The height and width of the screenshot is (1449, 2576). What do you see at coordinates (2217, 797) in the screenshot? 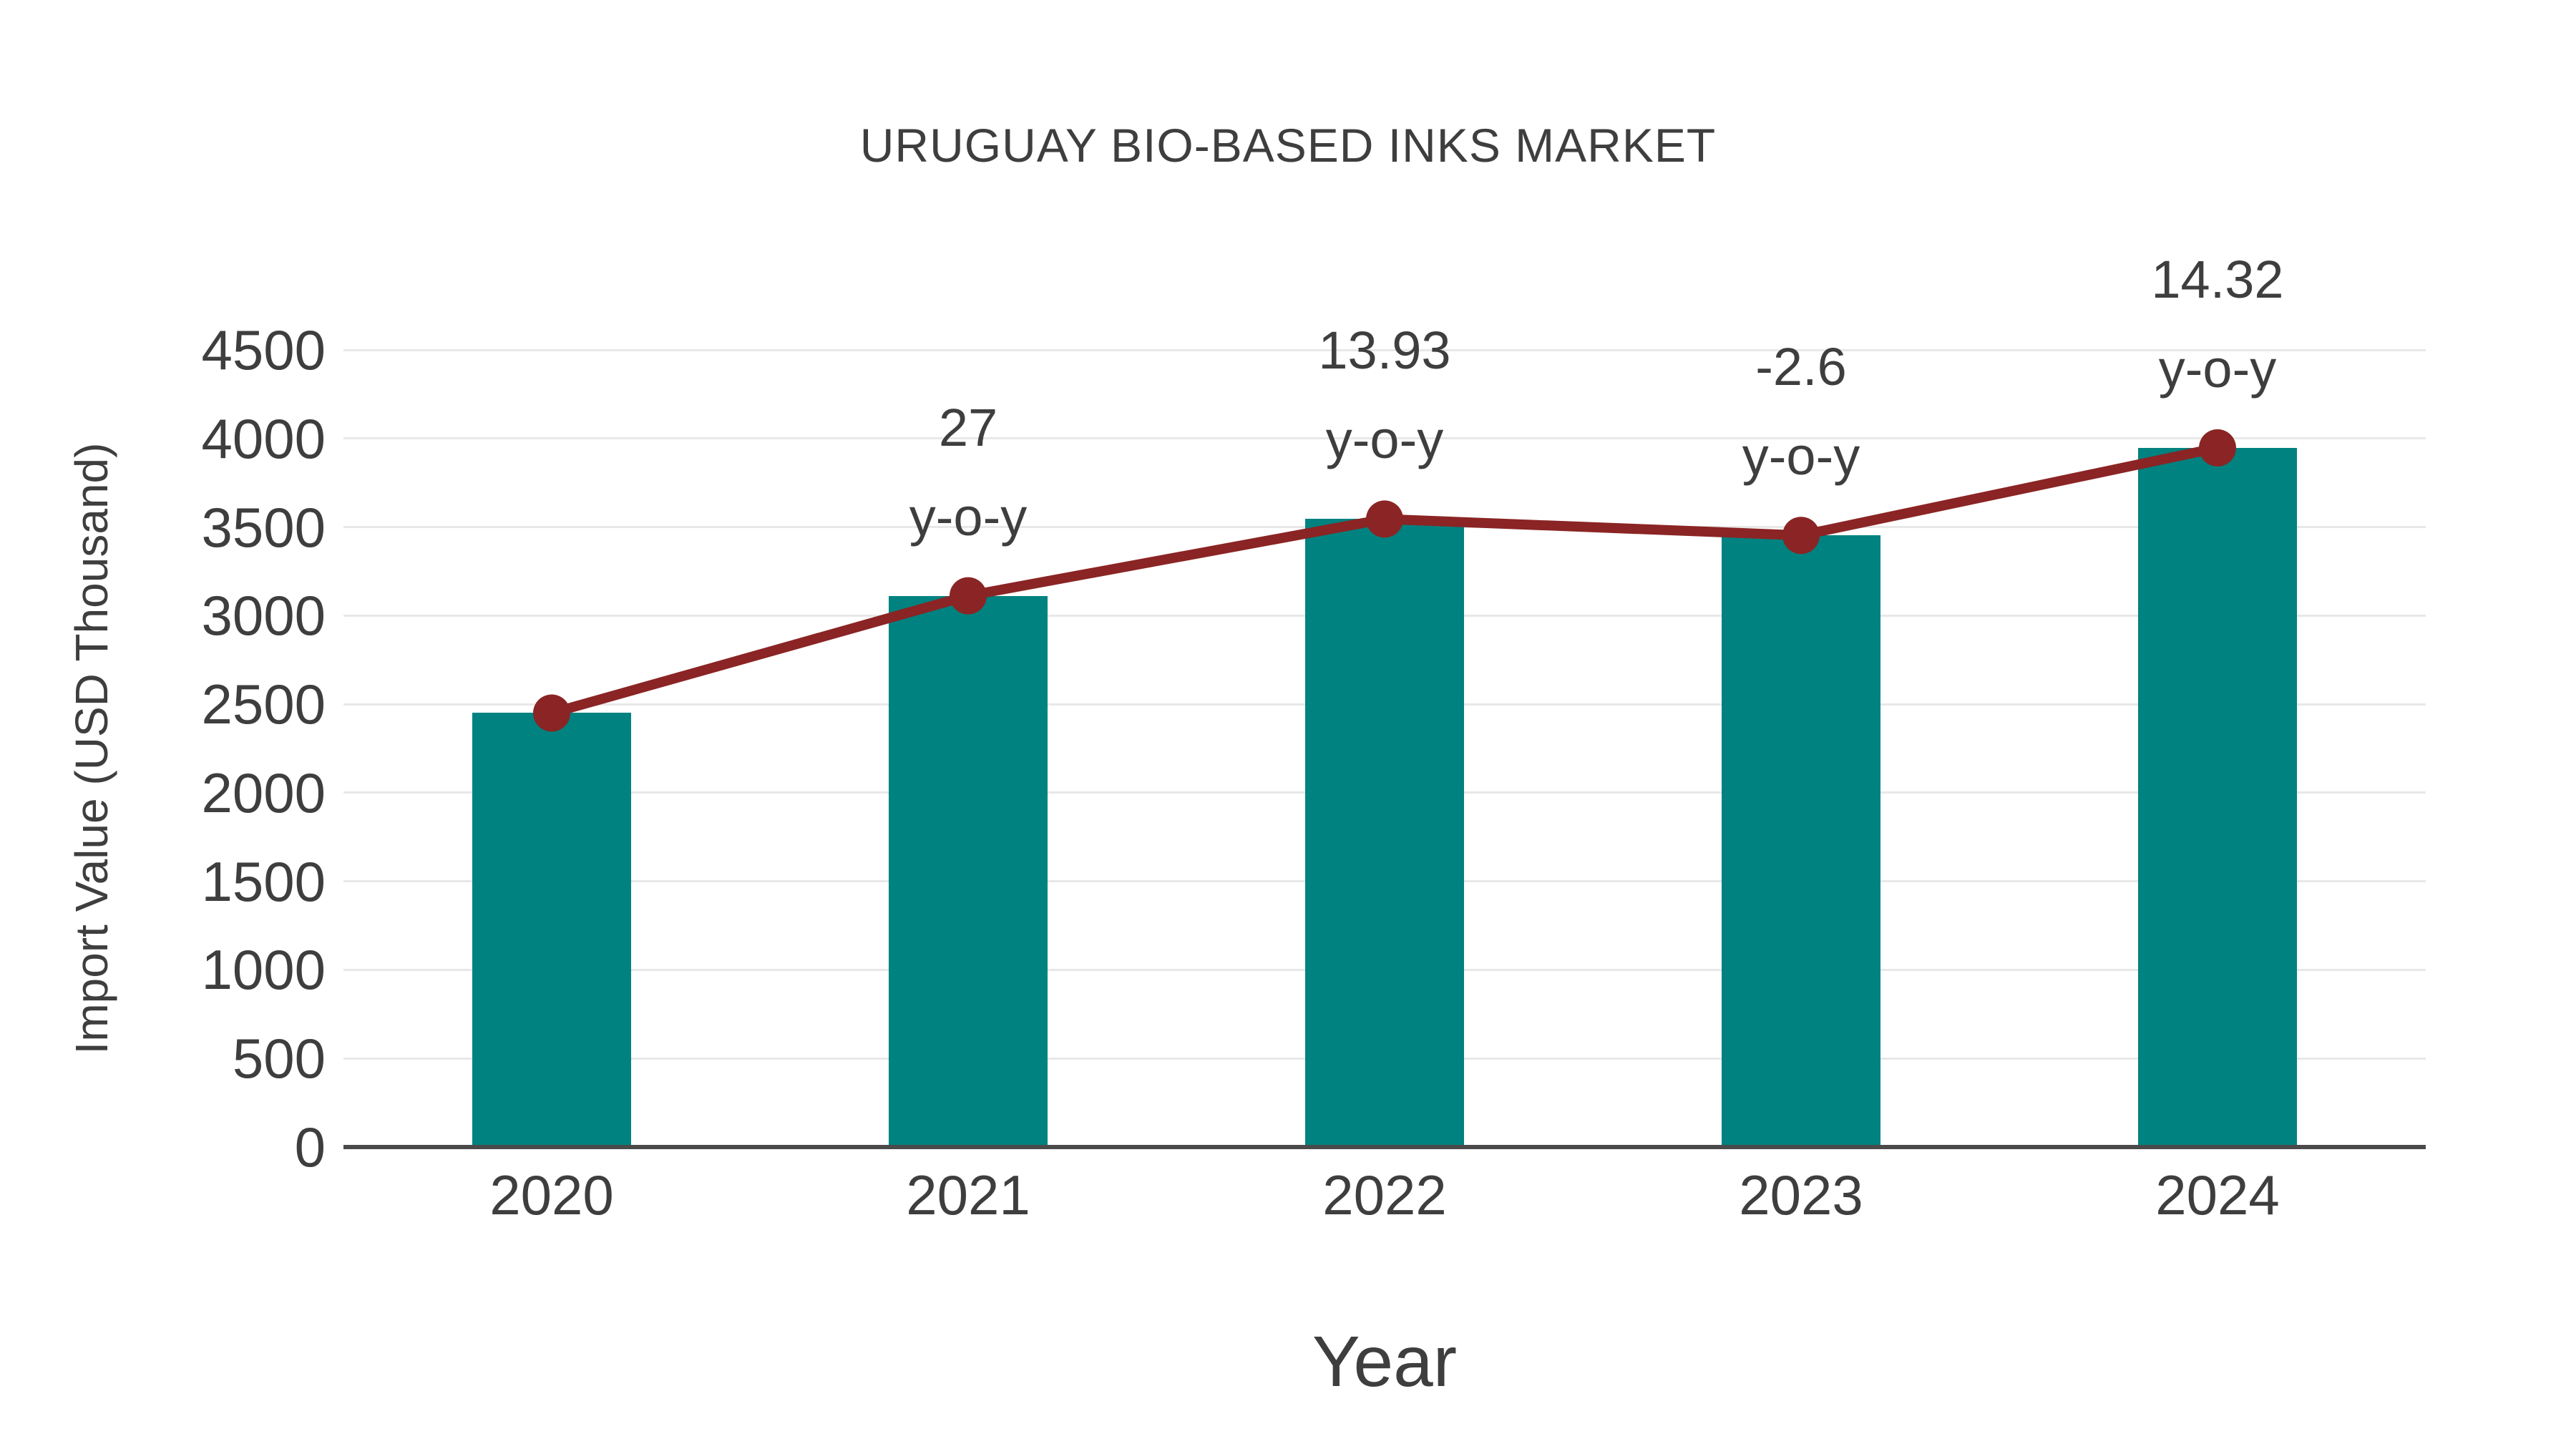
I see `bar-2024` at bounding box center [2217, 797].